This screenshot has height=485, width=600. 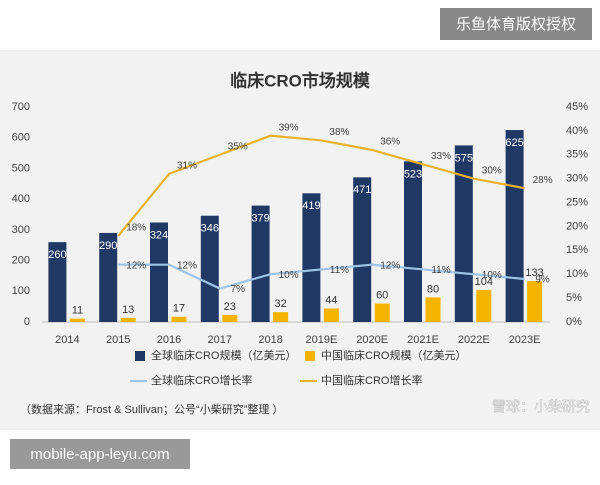 I want to click on y2-tick-label: 40%, so click(x=577, y=131).